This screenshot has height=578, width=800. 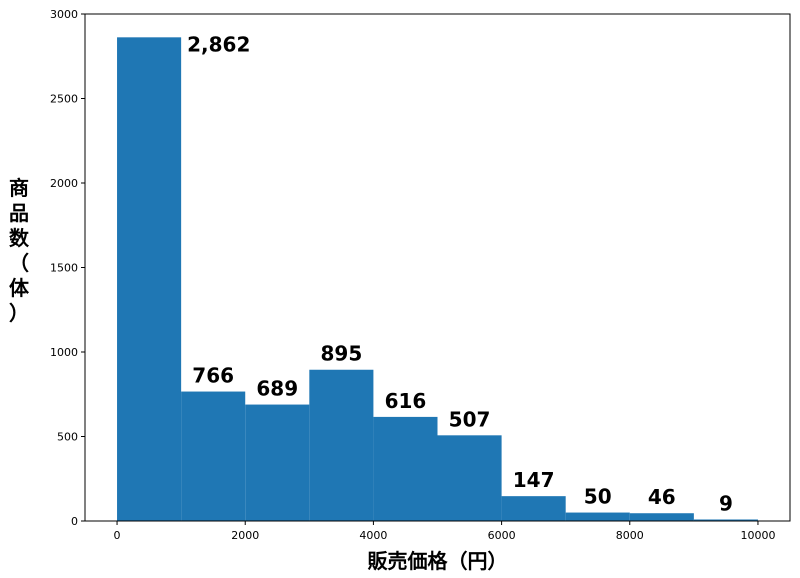 What do you see at coordinates (406, 401) in the screenshot?
I see `bar-value-label: 616` at bounding box center [406, 401].